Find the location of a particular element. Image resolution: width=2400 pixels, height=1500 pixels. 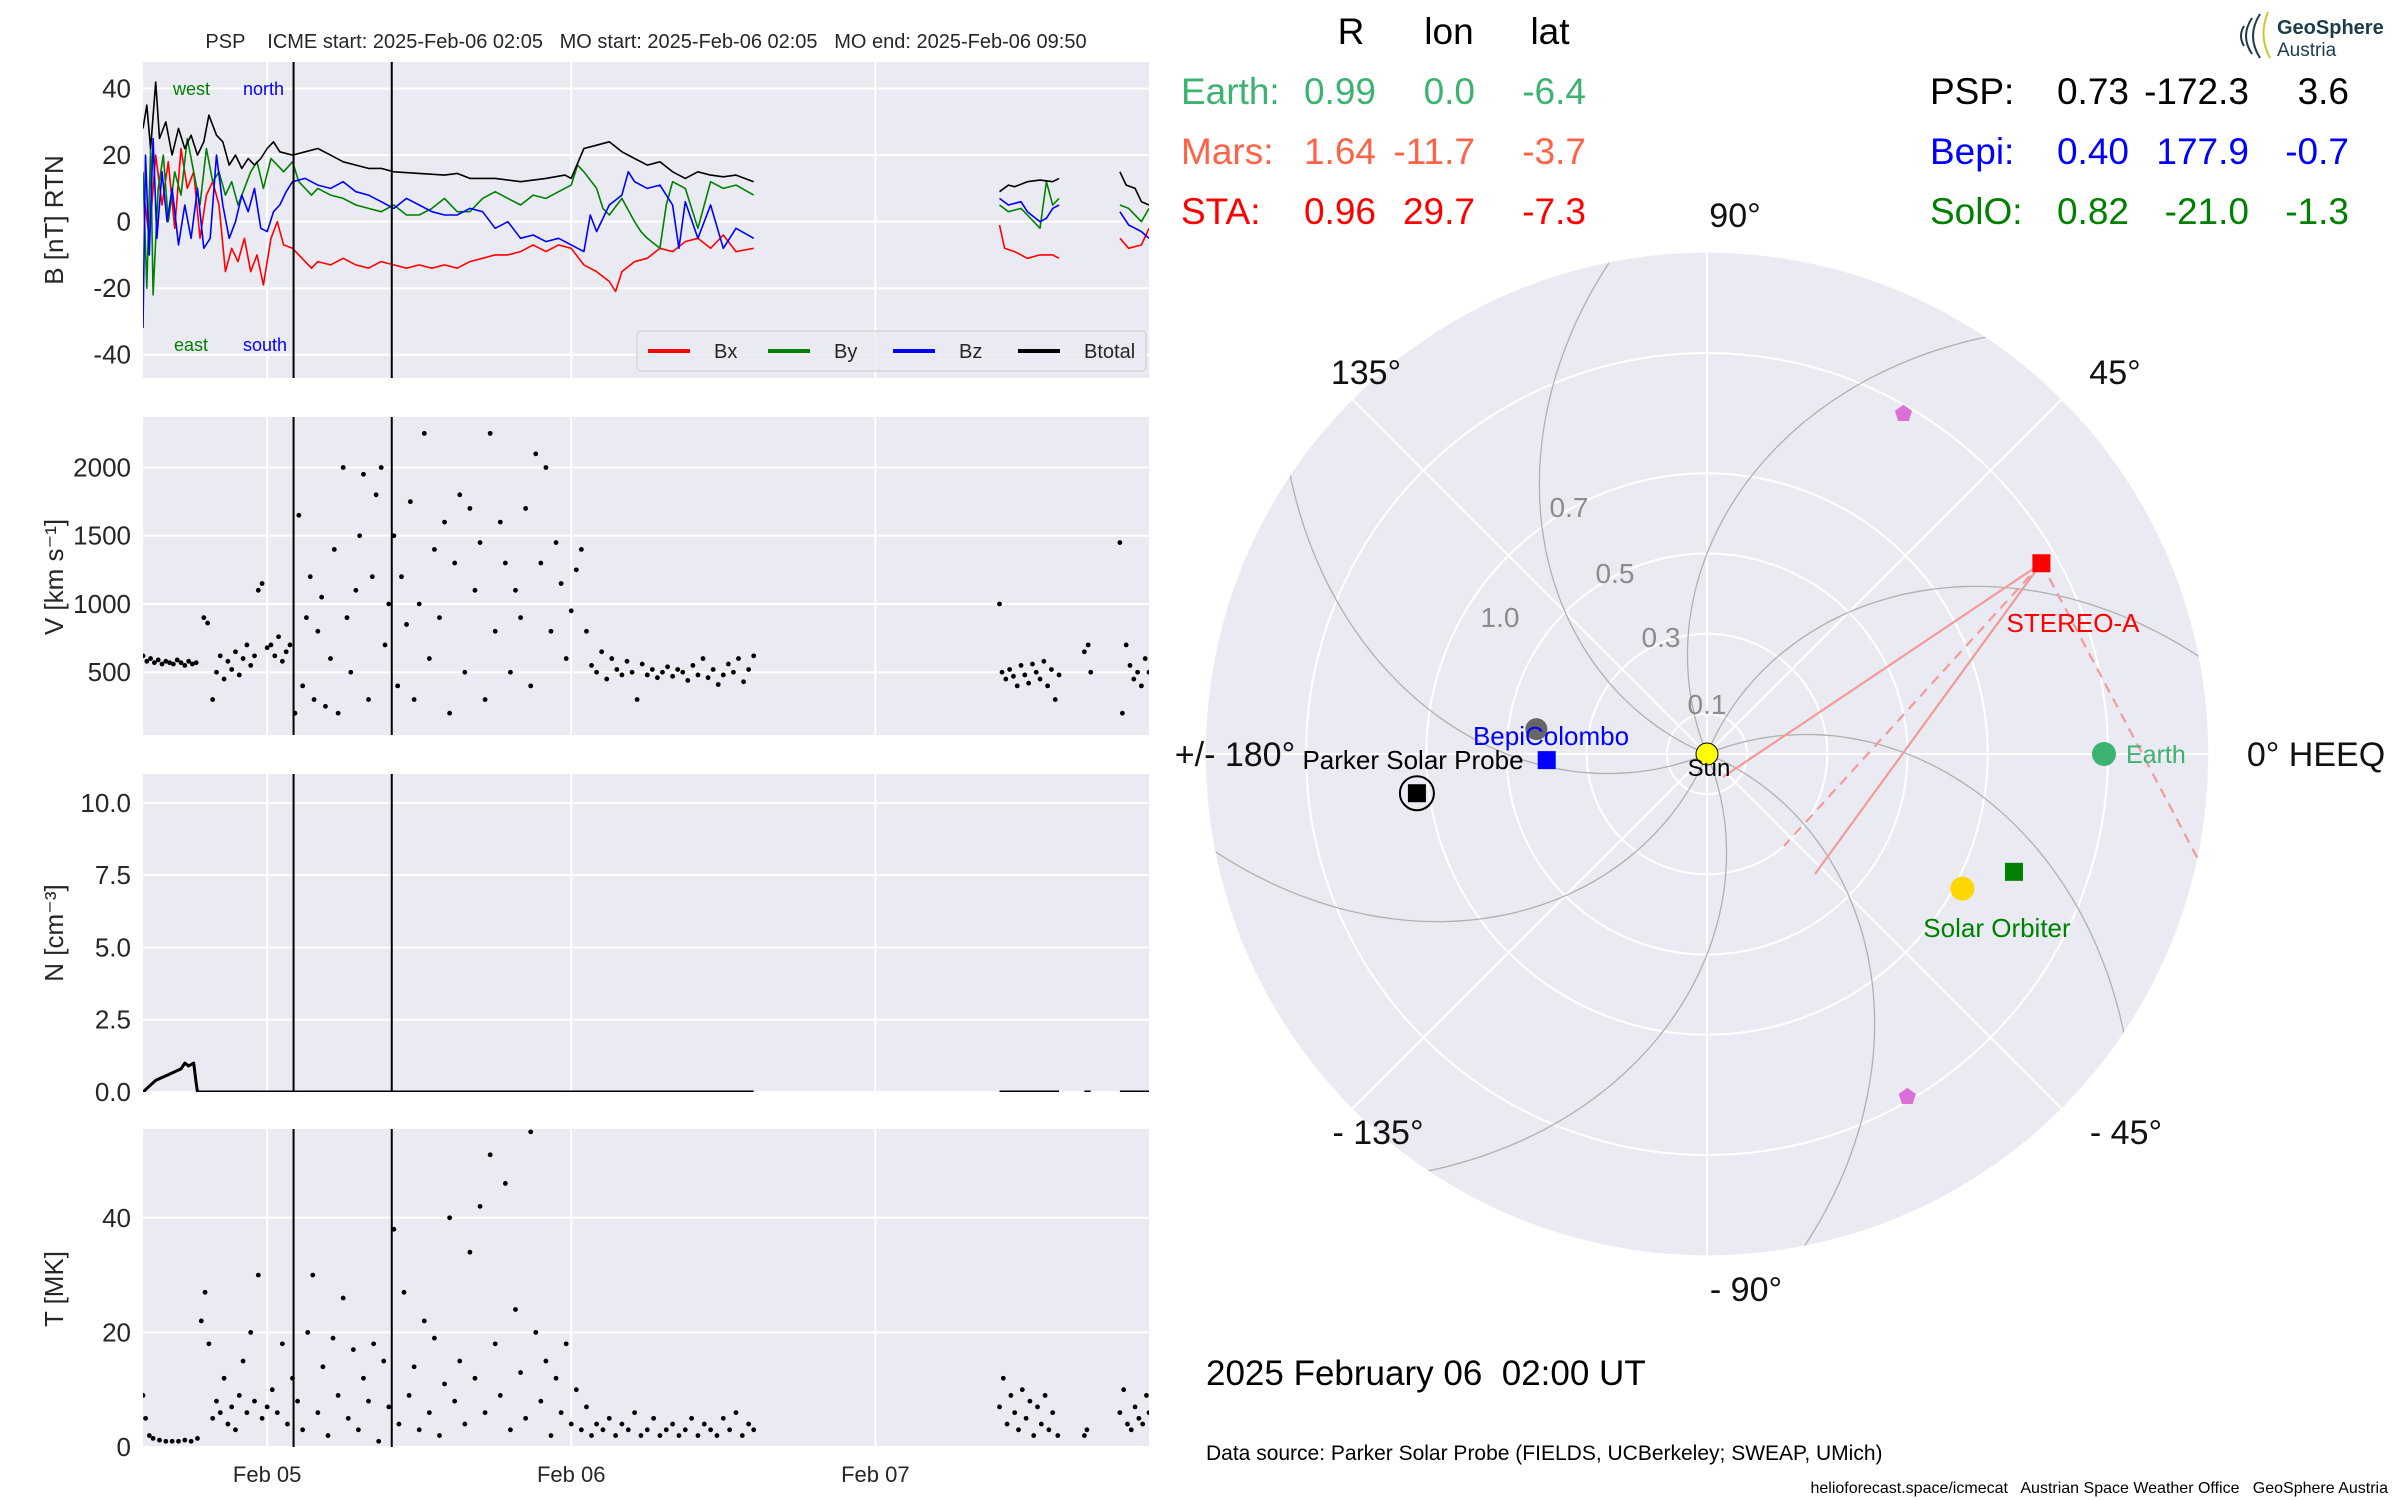

ylabel-t: T [MK] is located at coordinates (54, 1289).